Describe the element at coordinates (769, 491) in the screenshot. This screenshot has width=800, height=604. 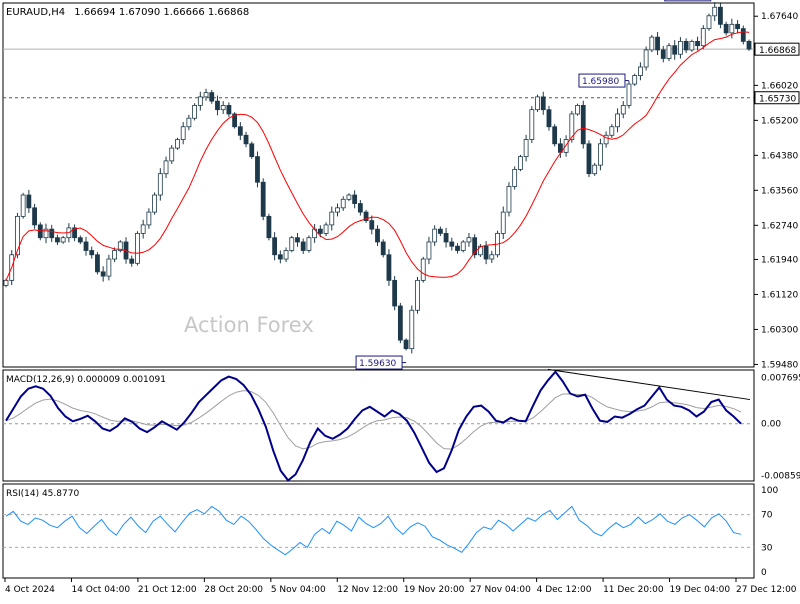
I see `rsi-tick-label: 100` at that location.